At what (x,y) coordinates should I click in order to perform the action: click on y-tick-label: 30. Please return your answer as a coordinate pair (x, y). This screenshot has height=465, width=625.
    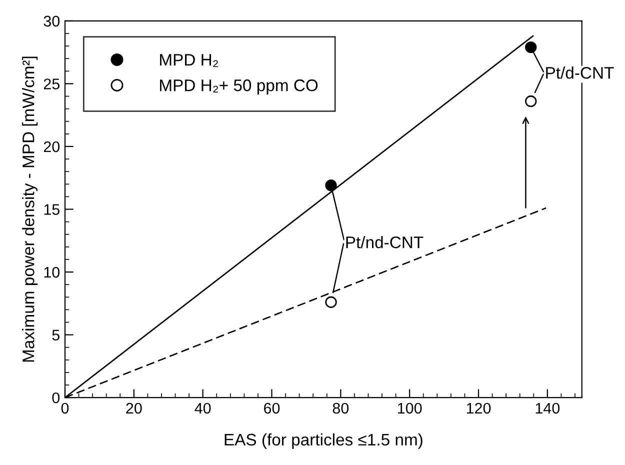
    Looking at the image, I should click on (52, 21).